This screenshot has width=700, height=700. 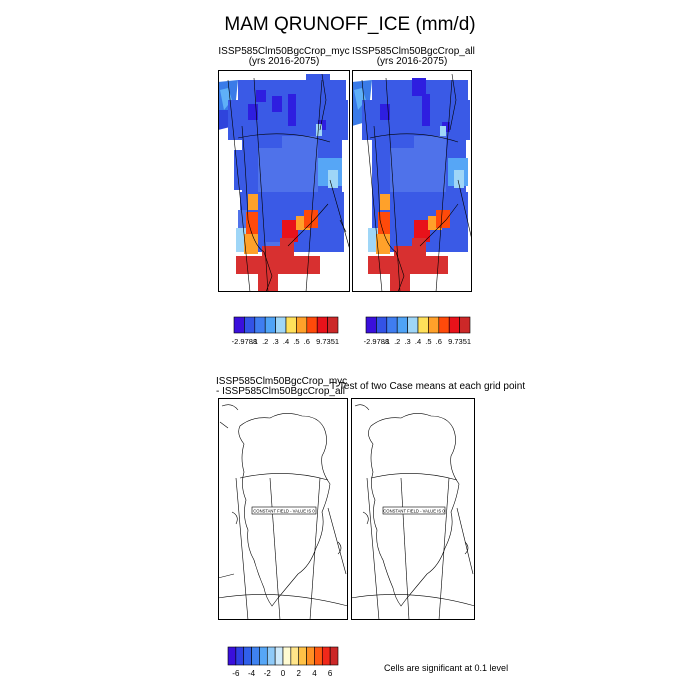 What do you see at coordinates (314, 673) in the screenshot?
I see `colorbar-tick-label: 4` at bounding box center [314, 673].